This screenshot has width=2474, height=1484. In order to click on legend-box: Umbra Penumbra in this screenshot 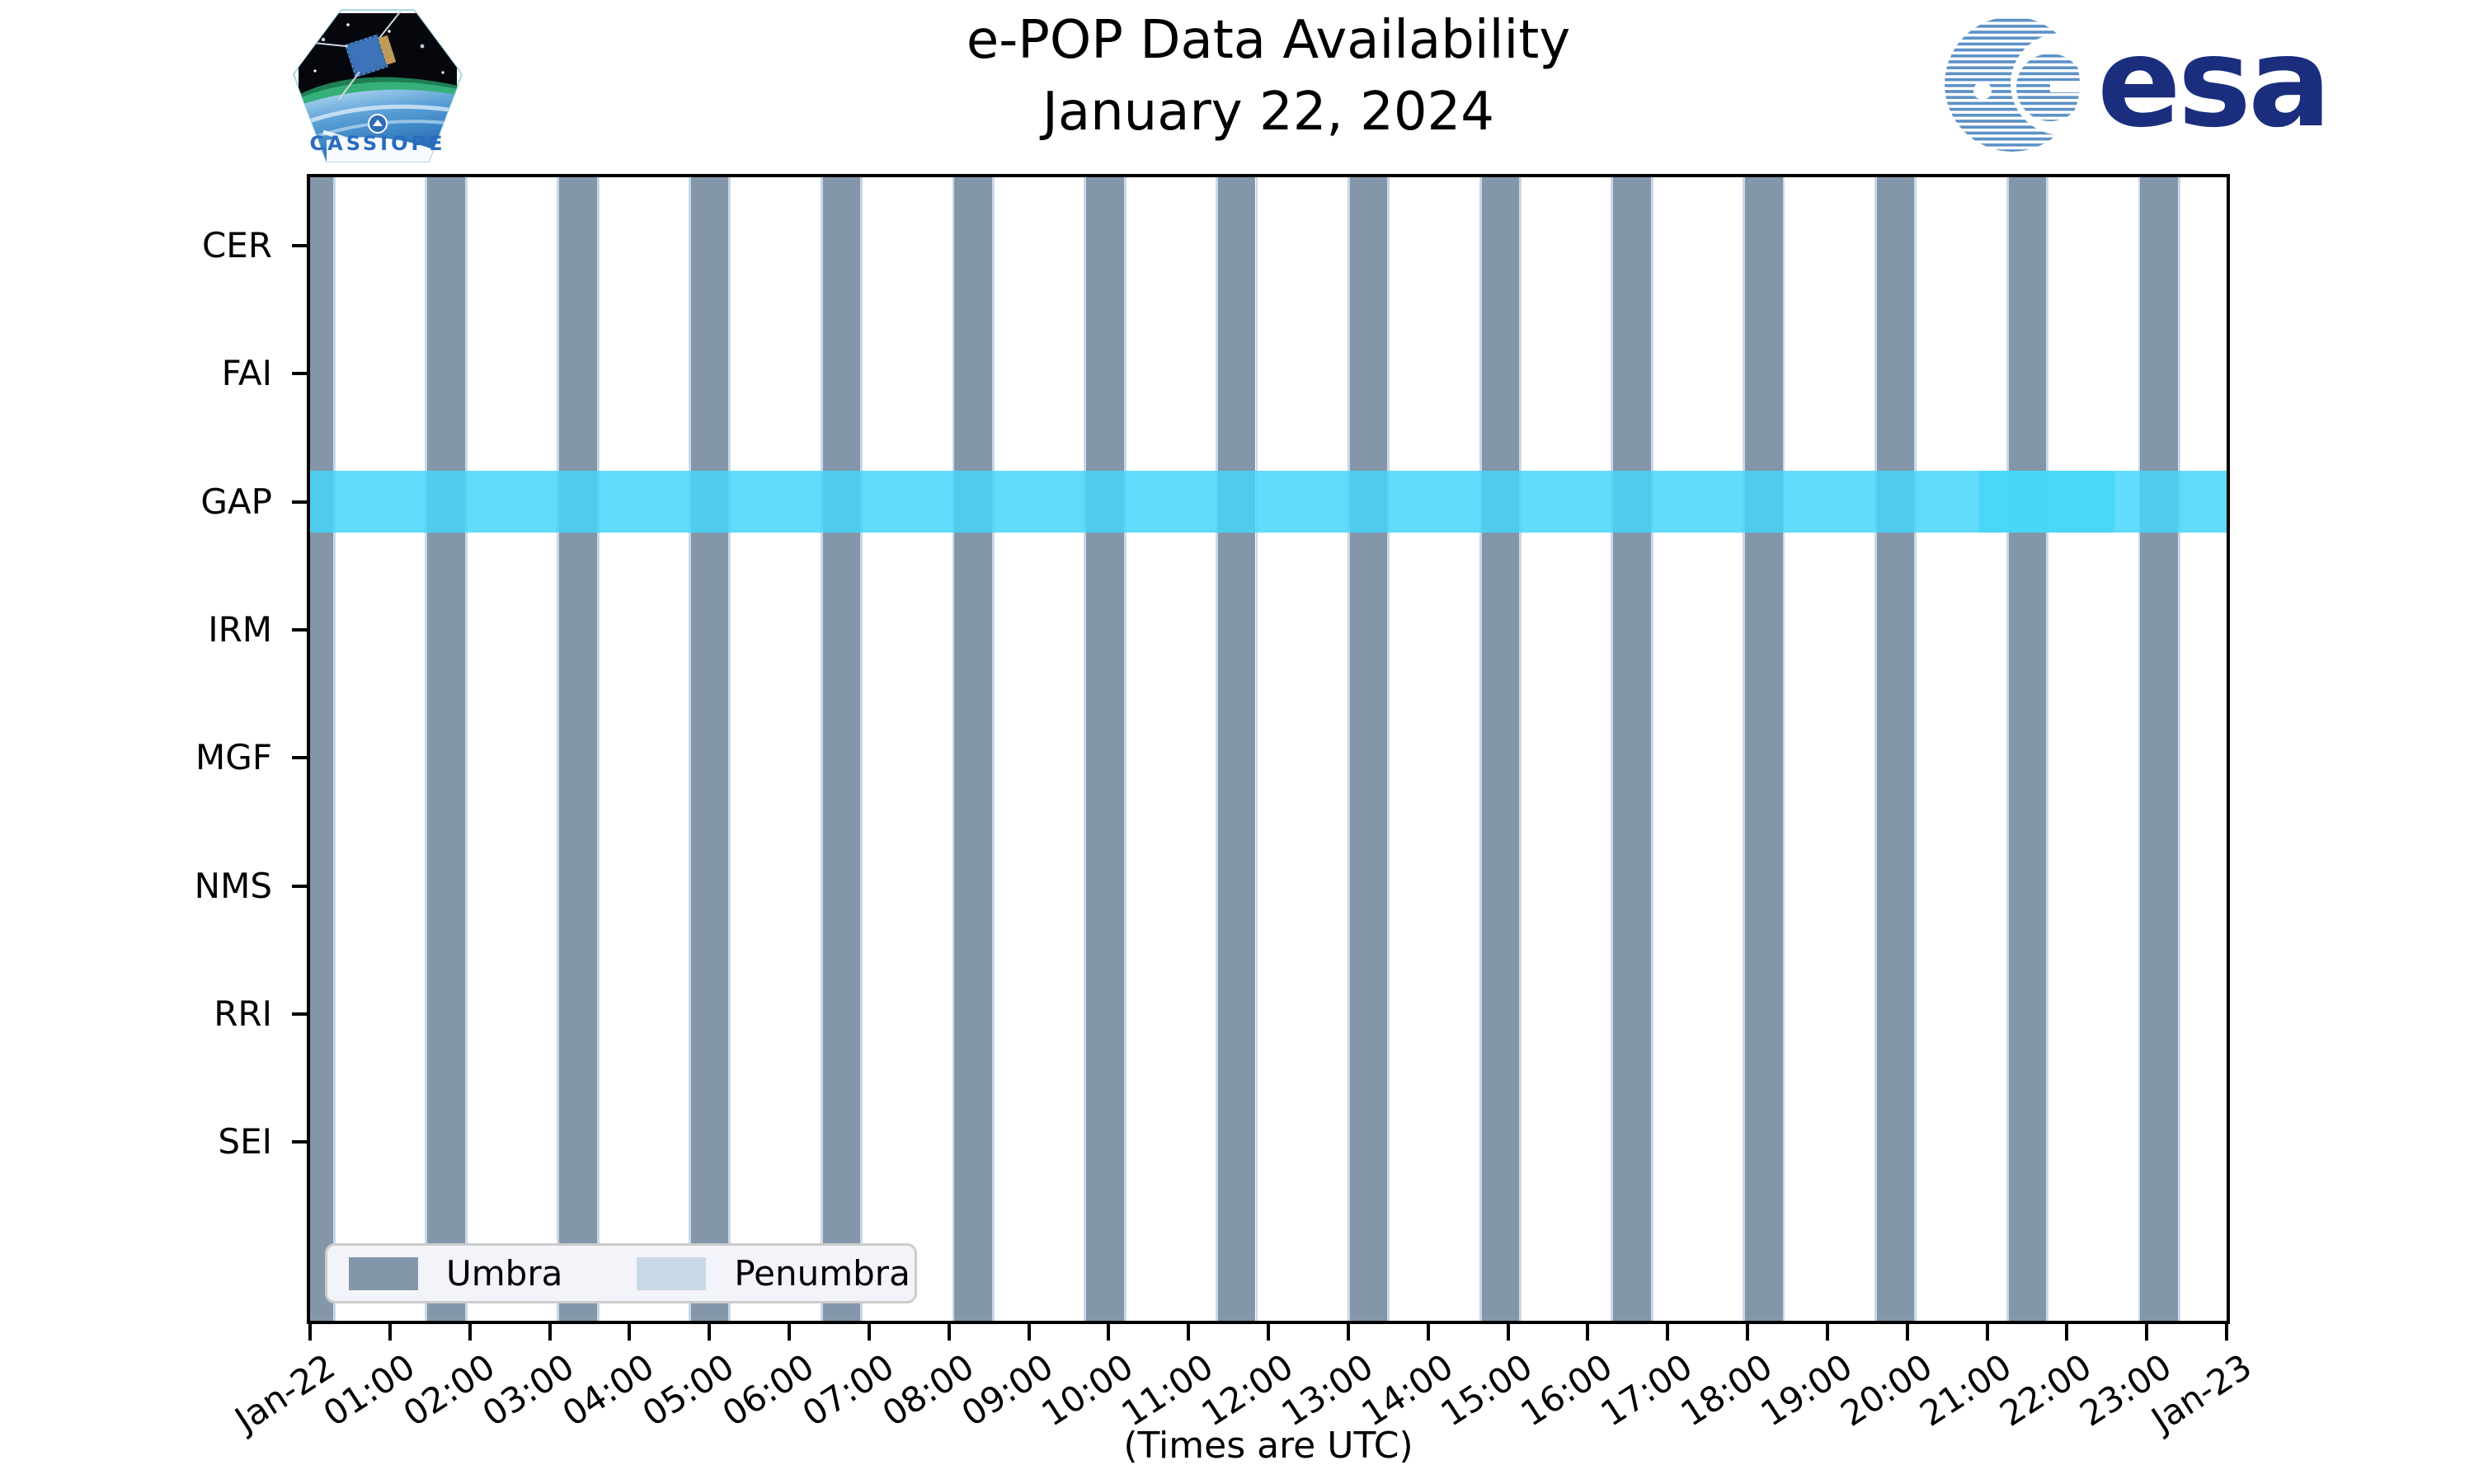, I will do `click(621, 1273)`.